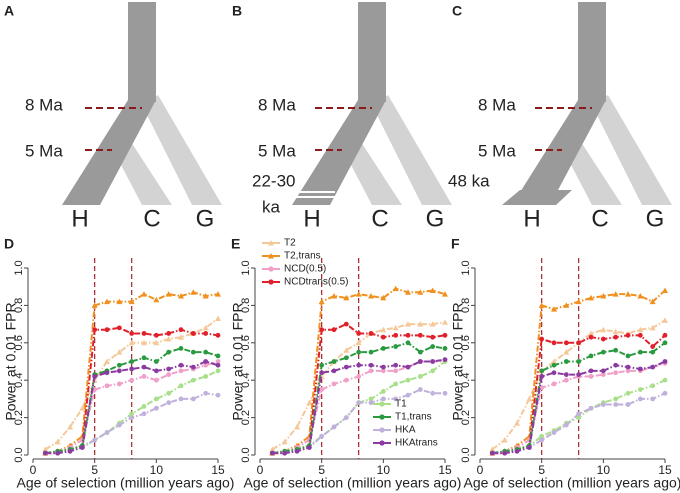 The image size is (680, 493). Describe the element at coordinates (246, 305) in the screenshot. I see `y-tick-label: 0.8` at that location.